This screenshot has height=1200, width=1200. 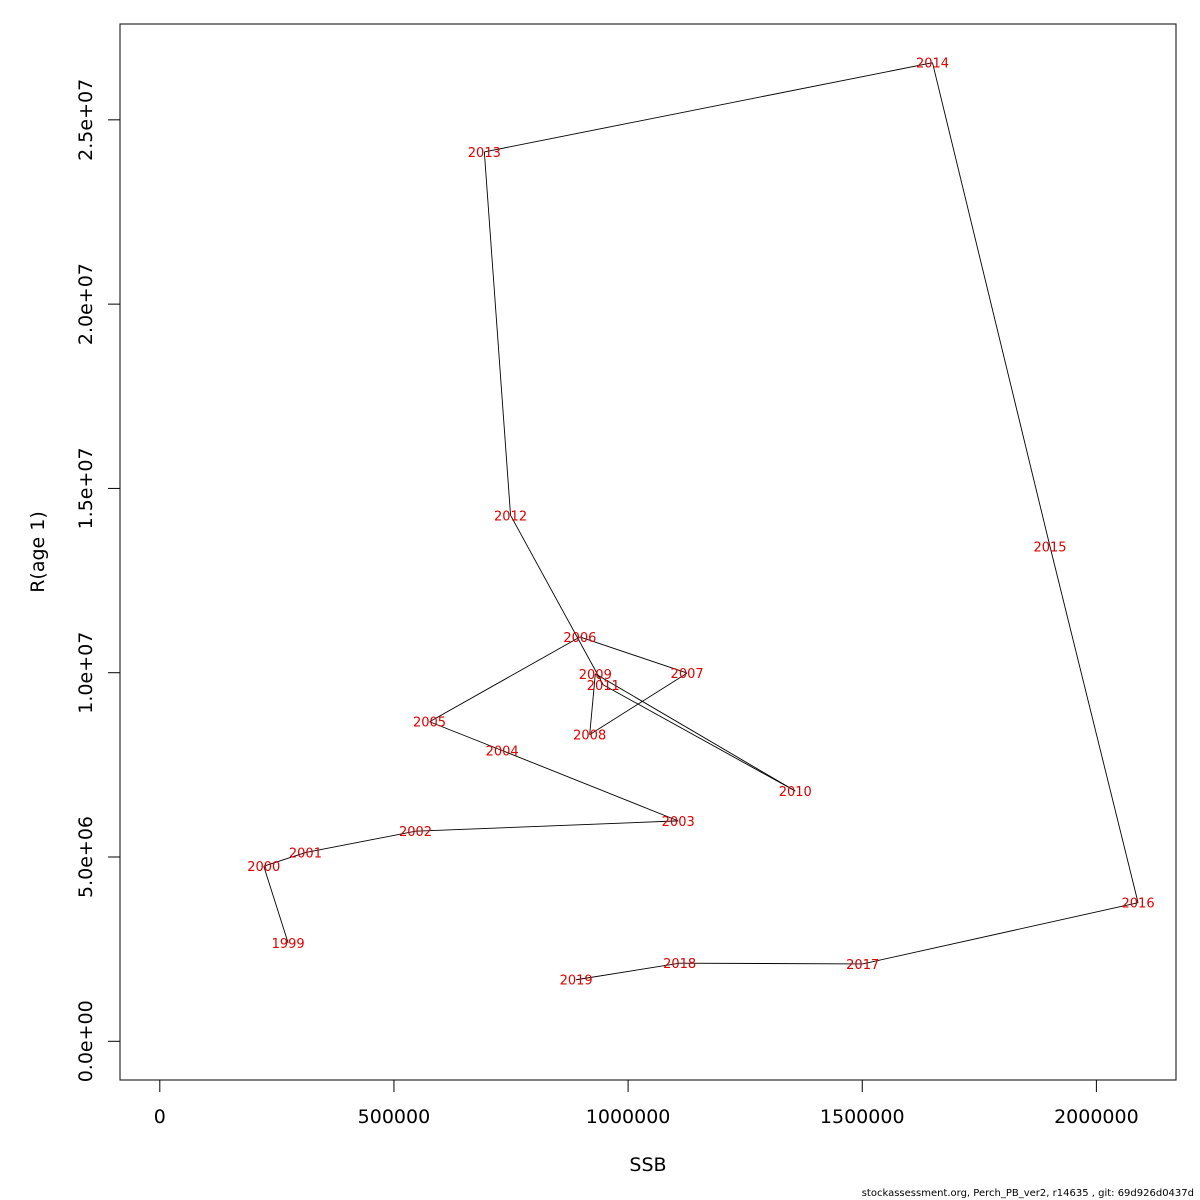 What do you see at coordinates (415, 832) in the screenshot?
I see `year-label: 2002` at bounding box center [415, 832].